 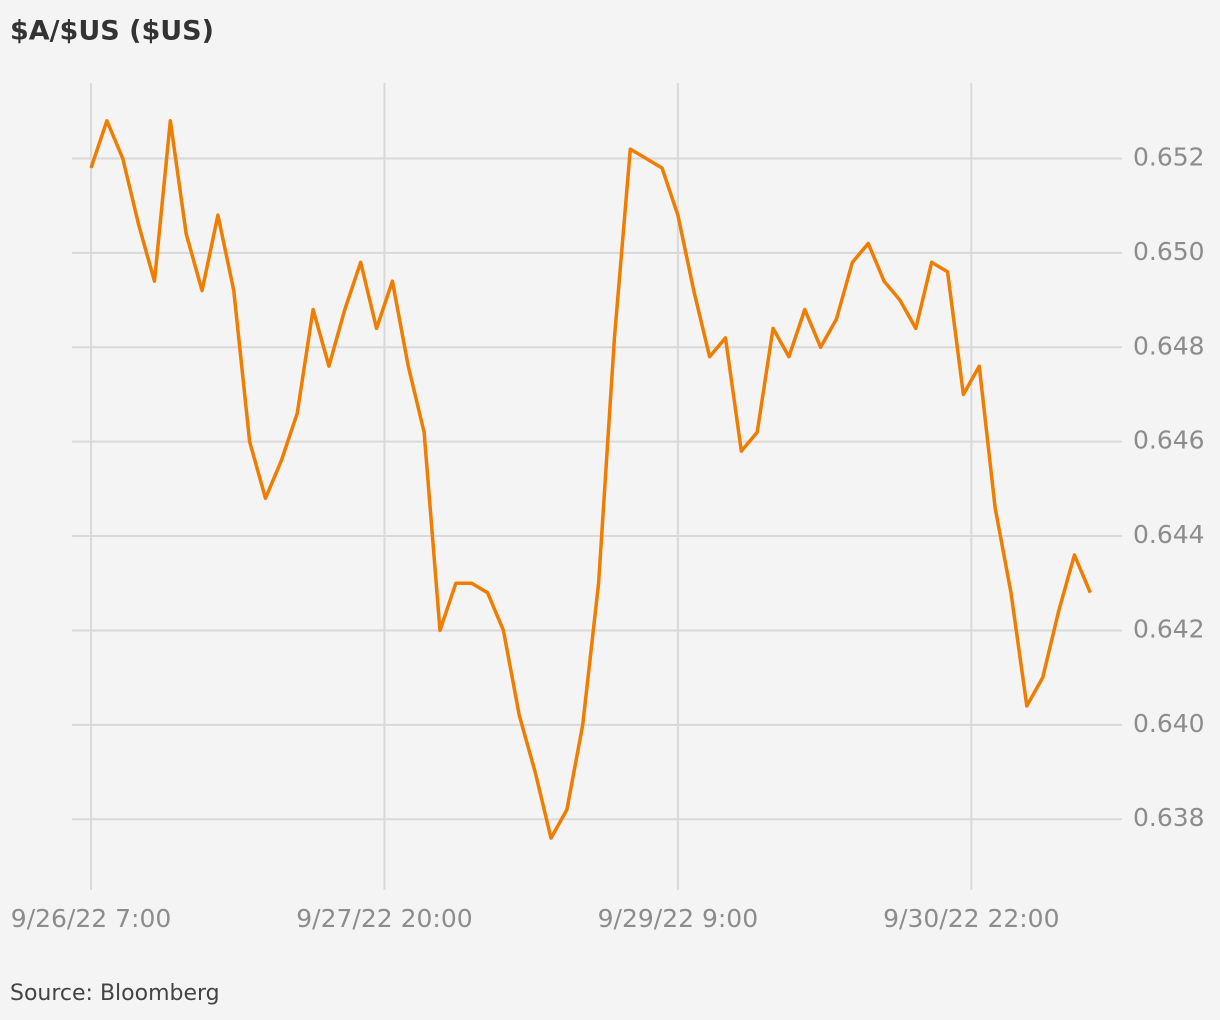 What do you see at coordinates (678, 918) in the screenshot?
I see `x-tick-label: 9/29/22 9:00` at bounding box center [678, 918].